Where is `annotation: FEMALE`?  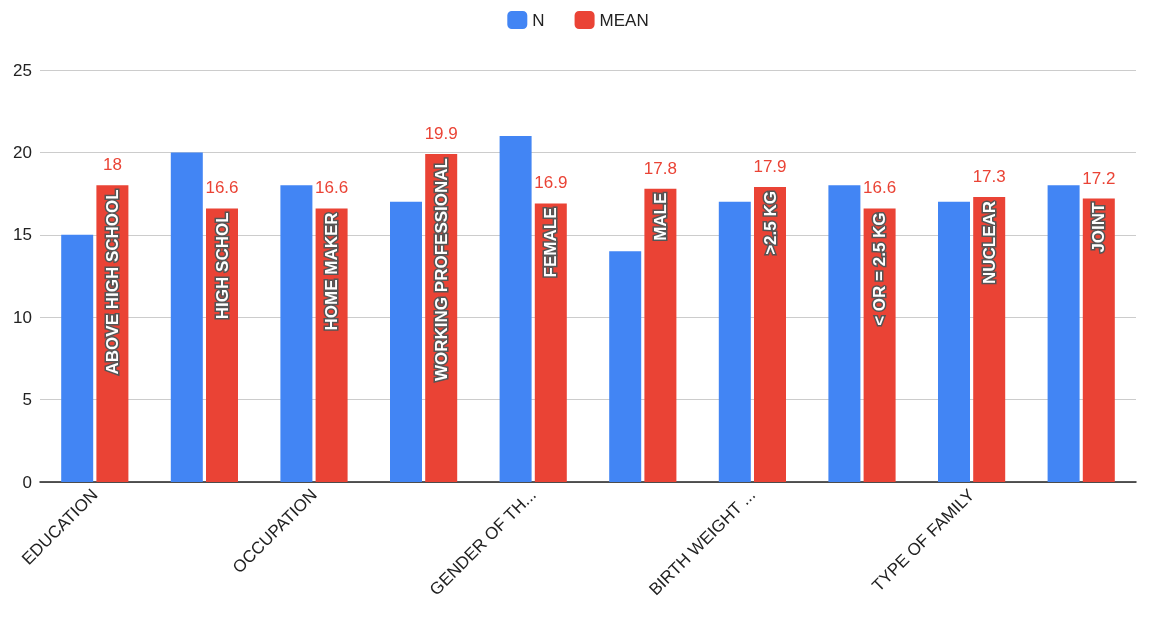
annotation: FEMALE is located at coordinates (551, 242).